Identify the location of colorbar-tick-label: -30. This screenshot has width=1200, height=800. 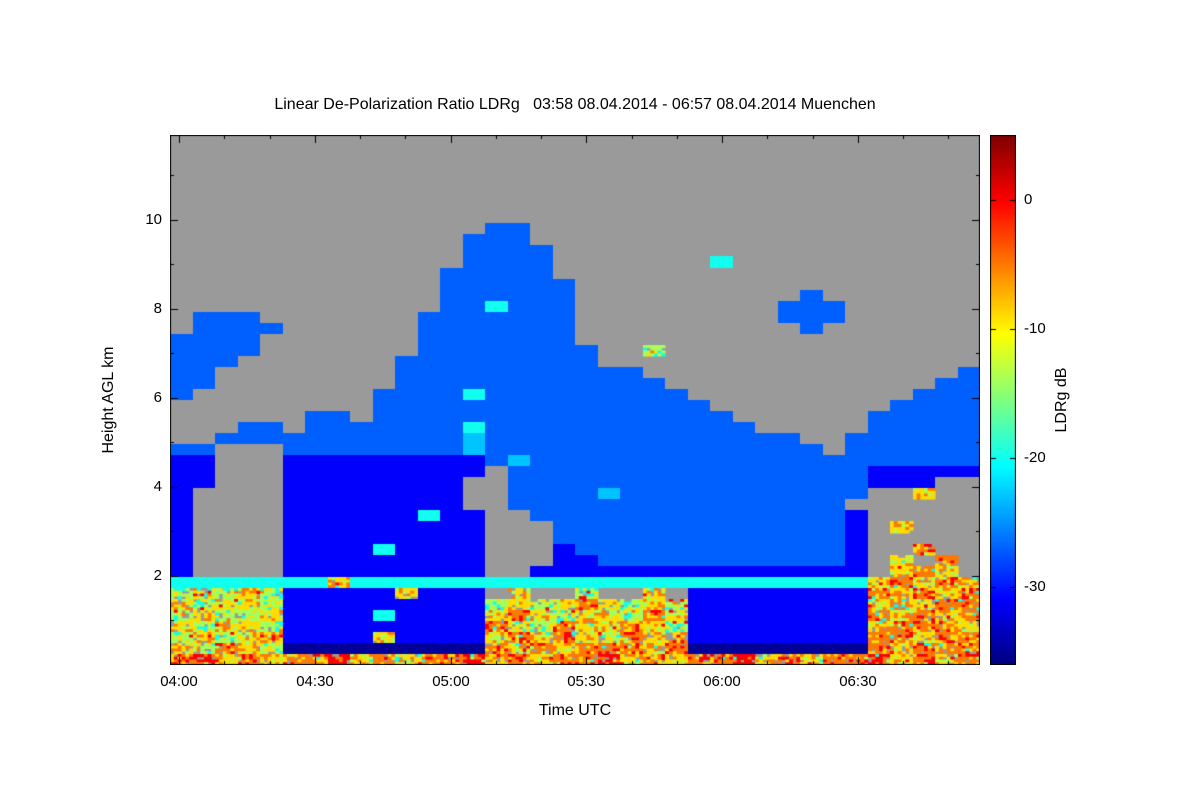
(1035, 586).